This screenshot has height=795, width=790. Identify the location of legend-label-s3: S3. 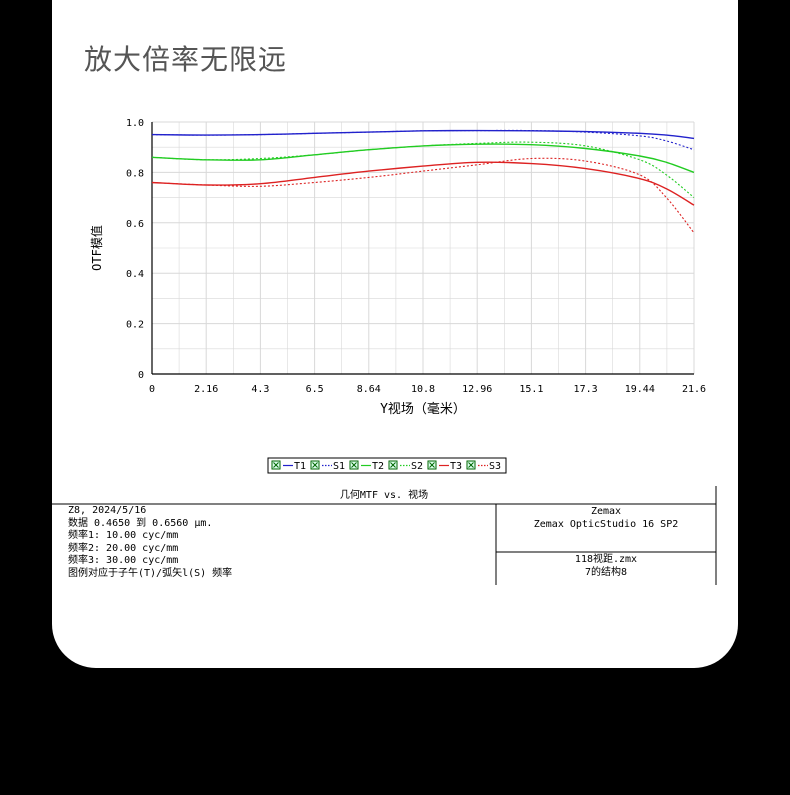
(495, 466).